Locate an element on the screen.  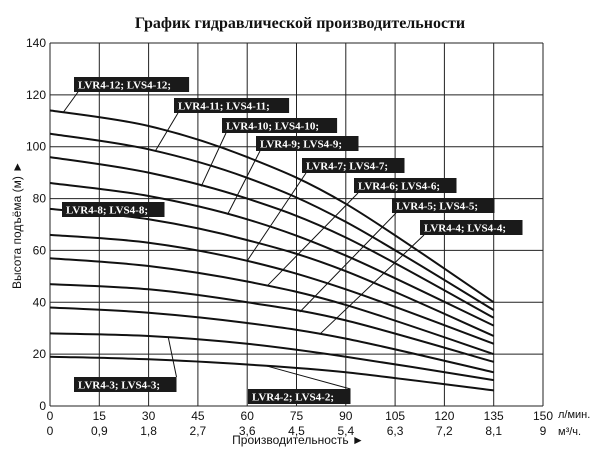
x2-tick-label: 3,6 is located at coordinates (247, 431).